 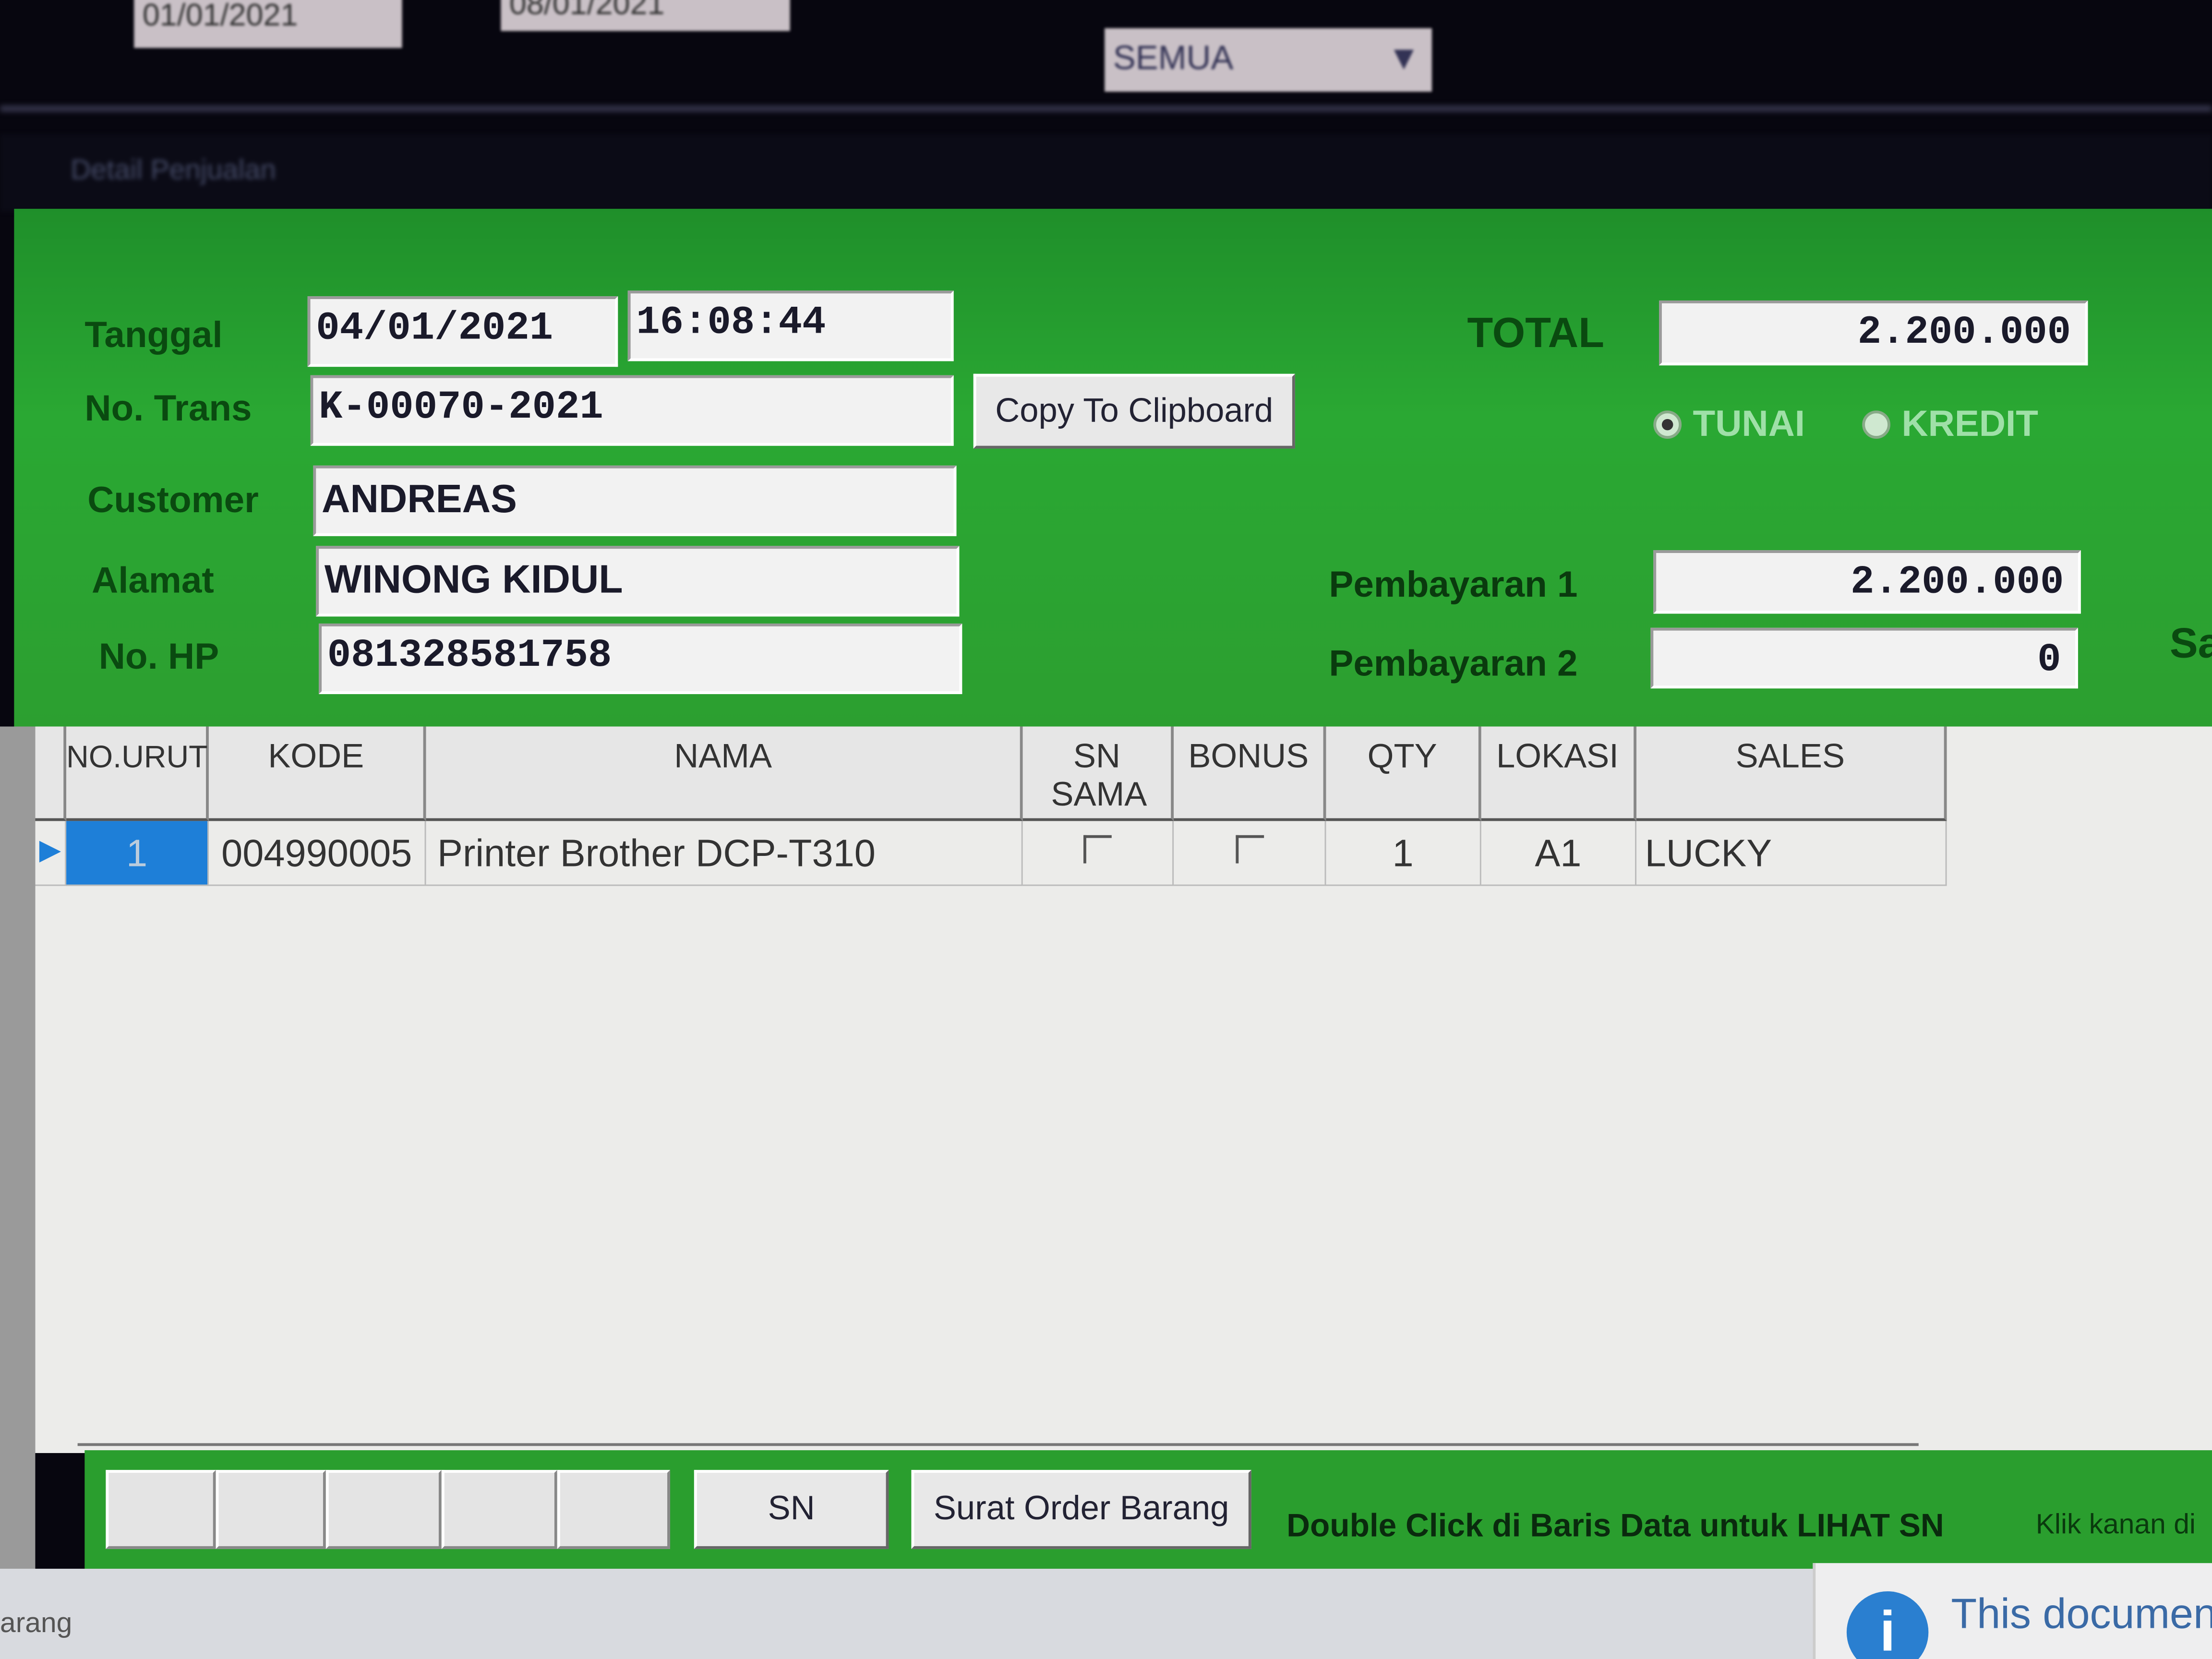 What do you see at coordinates (1873, 333) in the screenshot?
I see `total-field: 2.200.000` at bounding box center [1873, 333].